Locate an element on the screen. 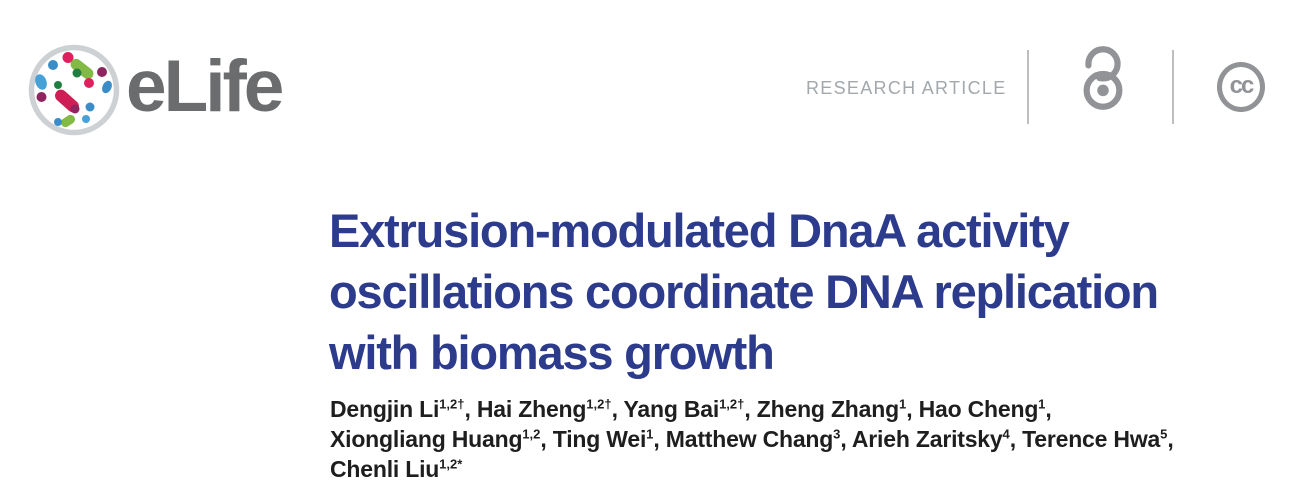 The width and height of the screenshot is (1293, 492). author-name: Zheng Zhang is located at coordinates (827, 409).